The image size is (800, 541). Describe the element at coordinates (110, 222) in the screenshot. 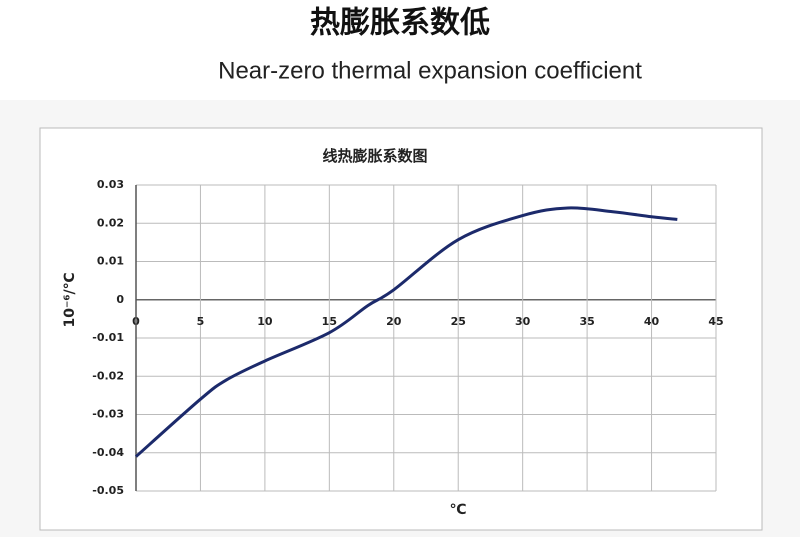

I see `y-tick-label: 0.02` at that location.